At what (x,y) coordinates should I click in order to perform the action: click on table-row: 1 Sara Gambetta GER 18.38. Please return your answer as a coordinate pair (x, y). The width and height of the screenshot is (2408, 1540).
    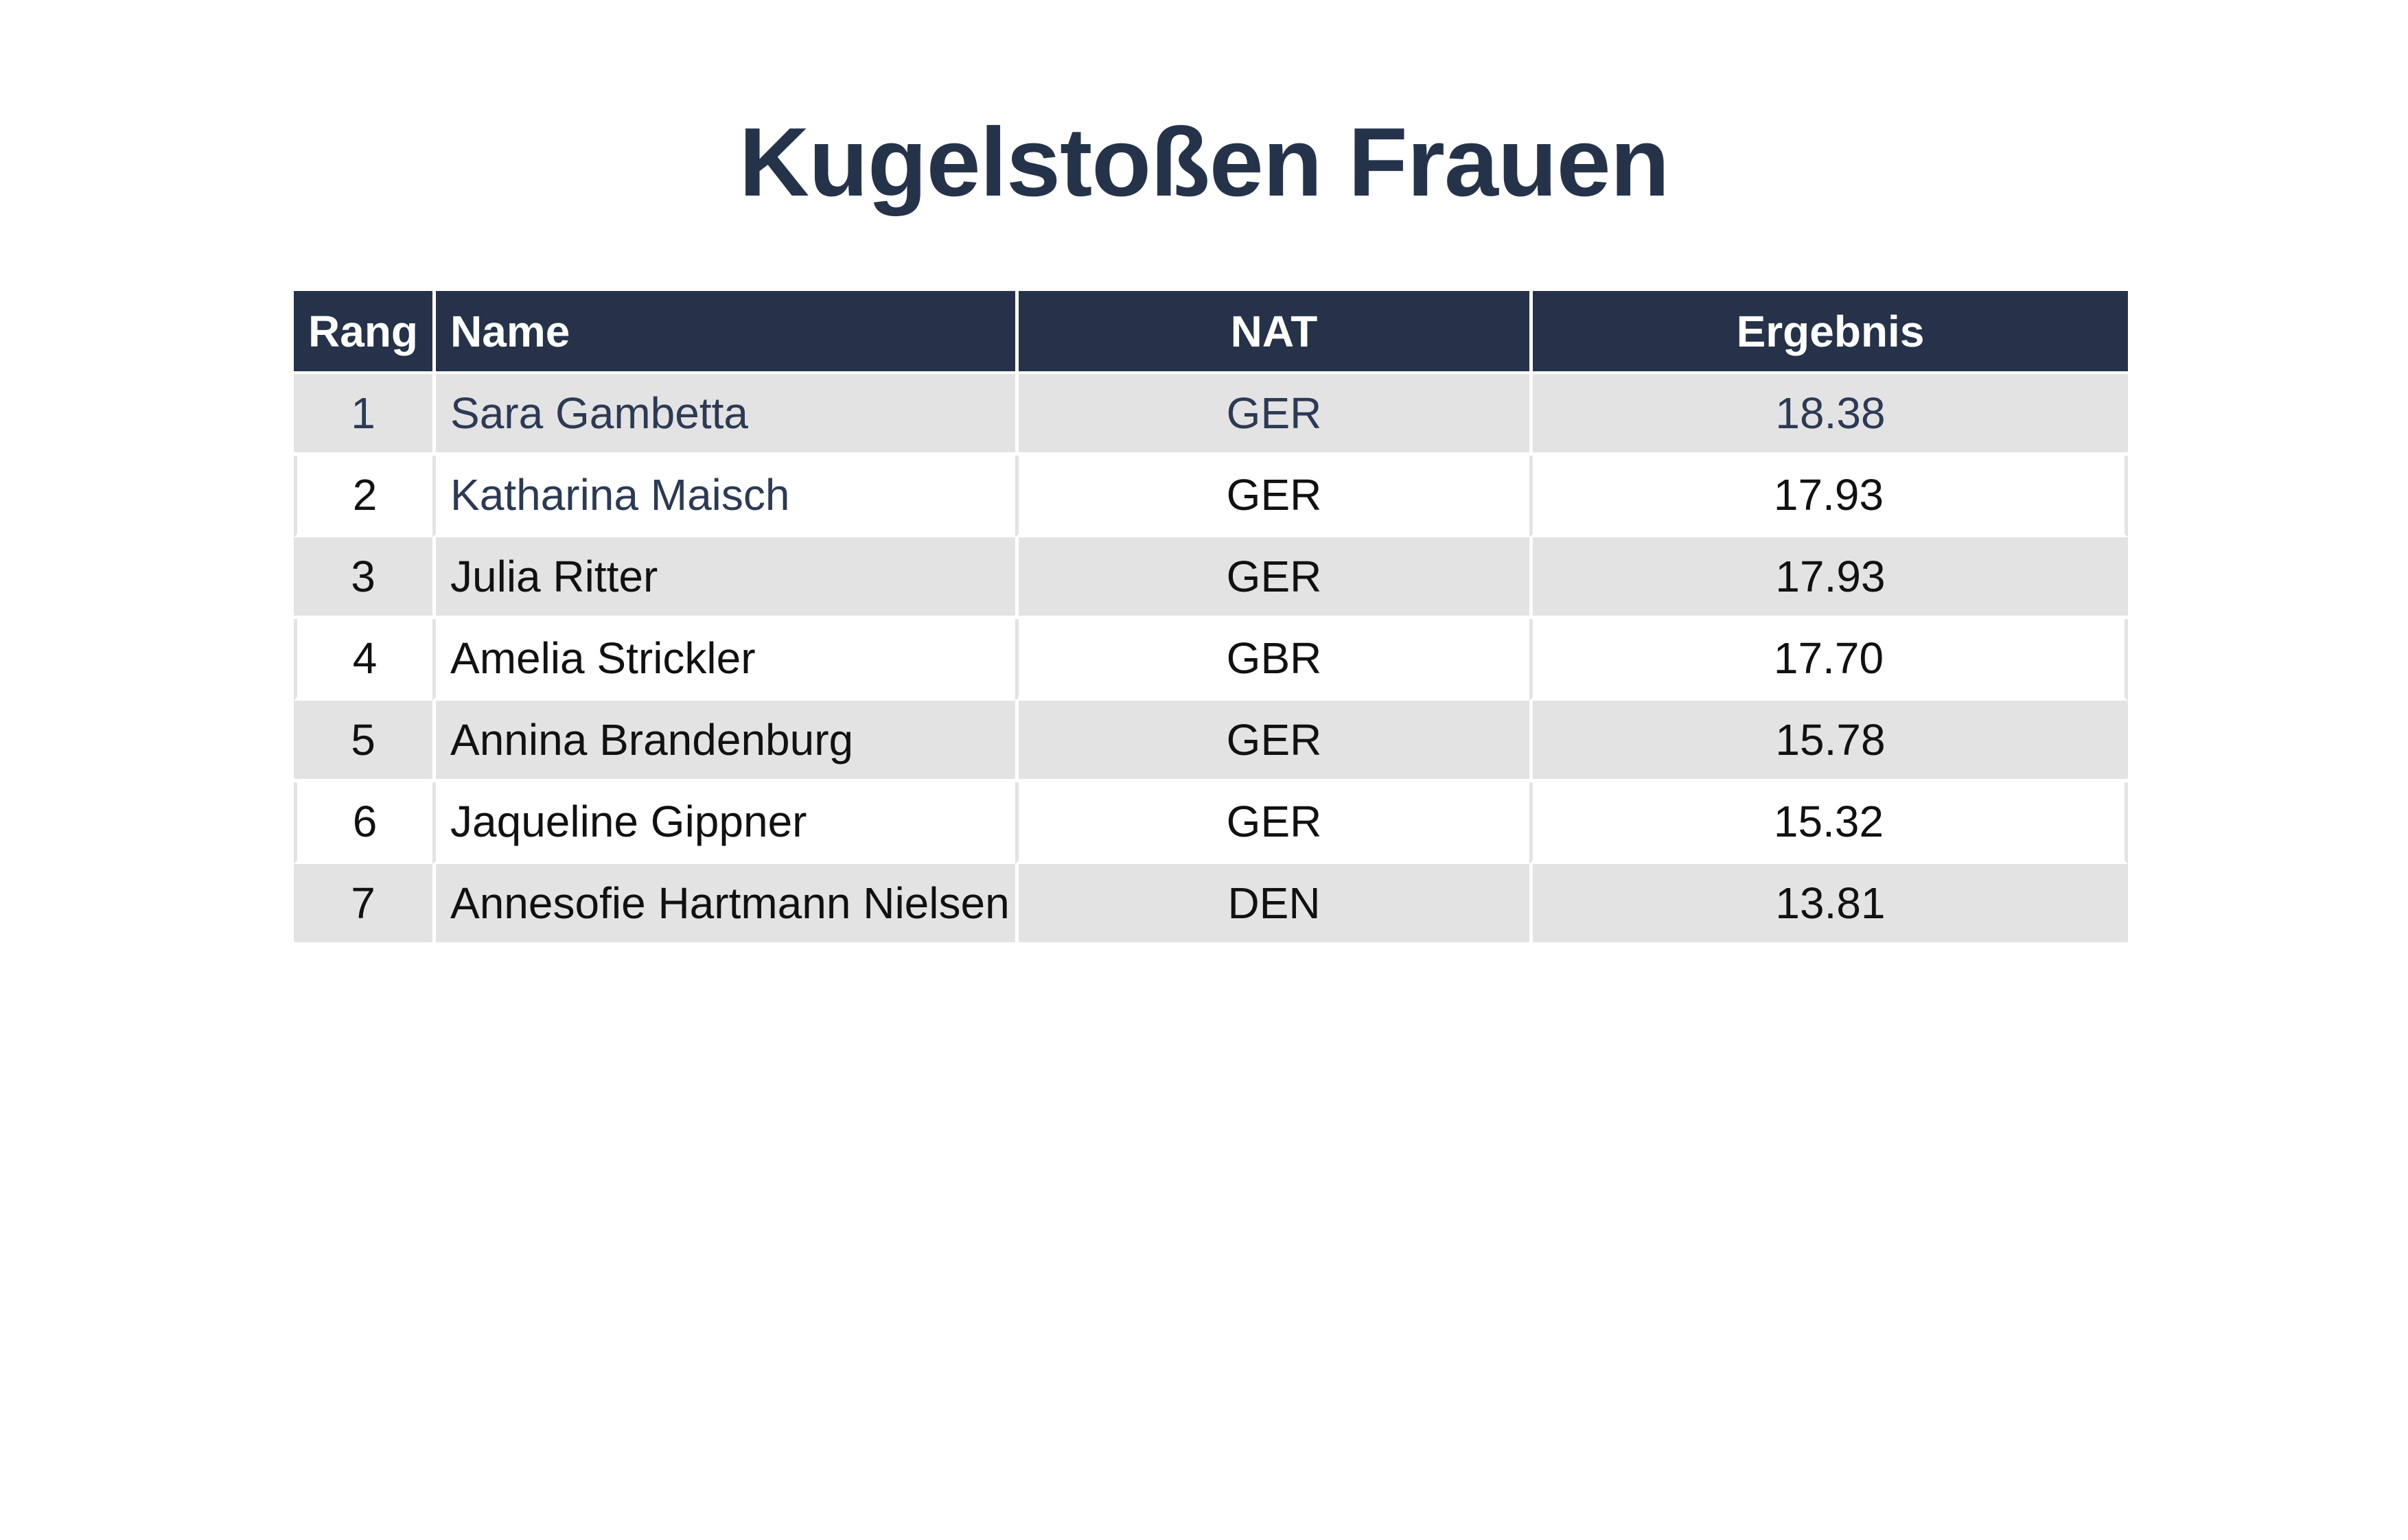
    Looking at the image, I should click on (1211, 415).